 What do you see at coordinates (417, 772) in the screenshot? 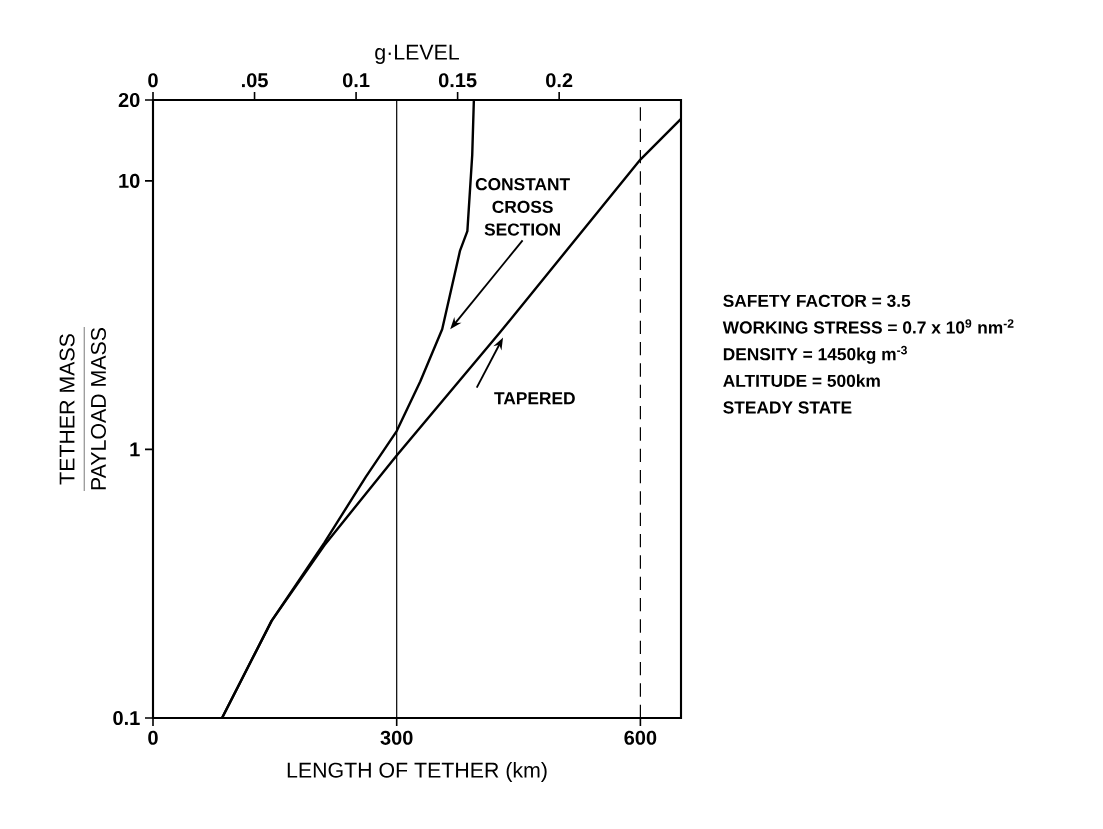
I see `x-axis-title: LENGTH OF TETHER (km)` at bounding box center [417, 772].